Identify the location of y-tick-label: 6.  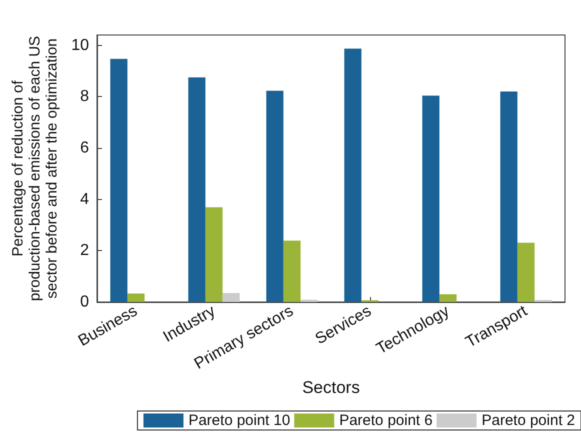
(85, 147).